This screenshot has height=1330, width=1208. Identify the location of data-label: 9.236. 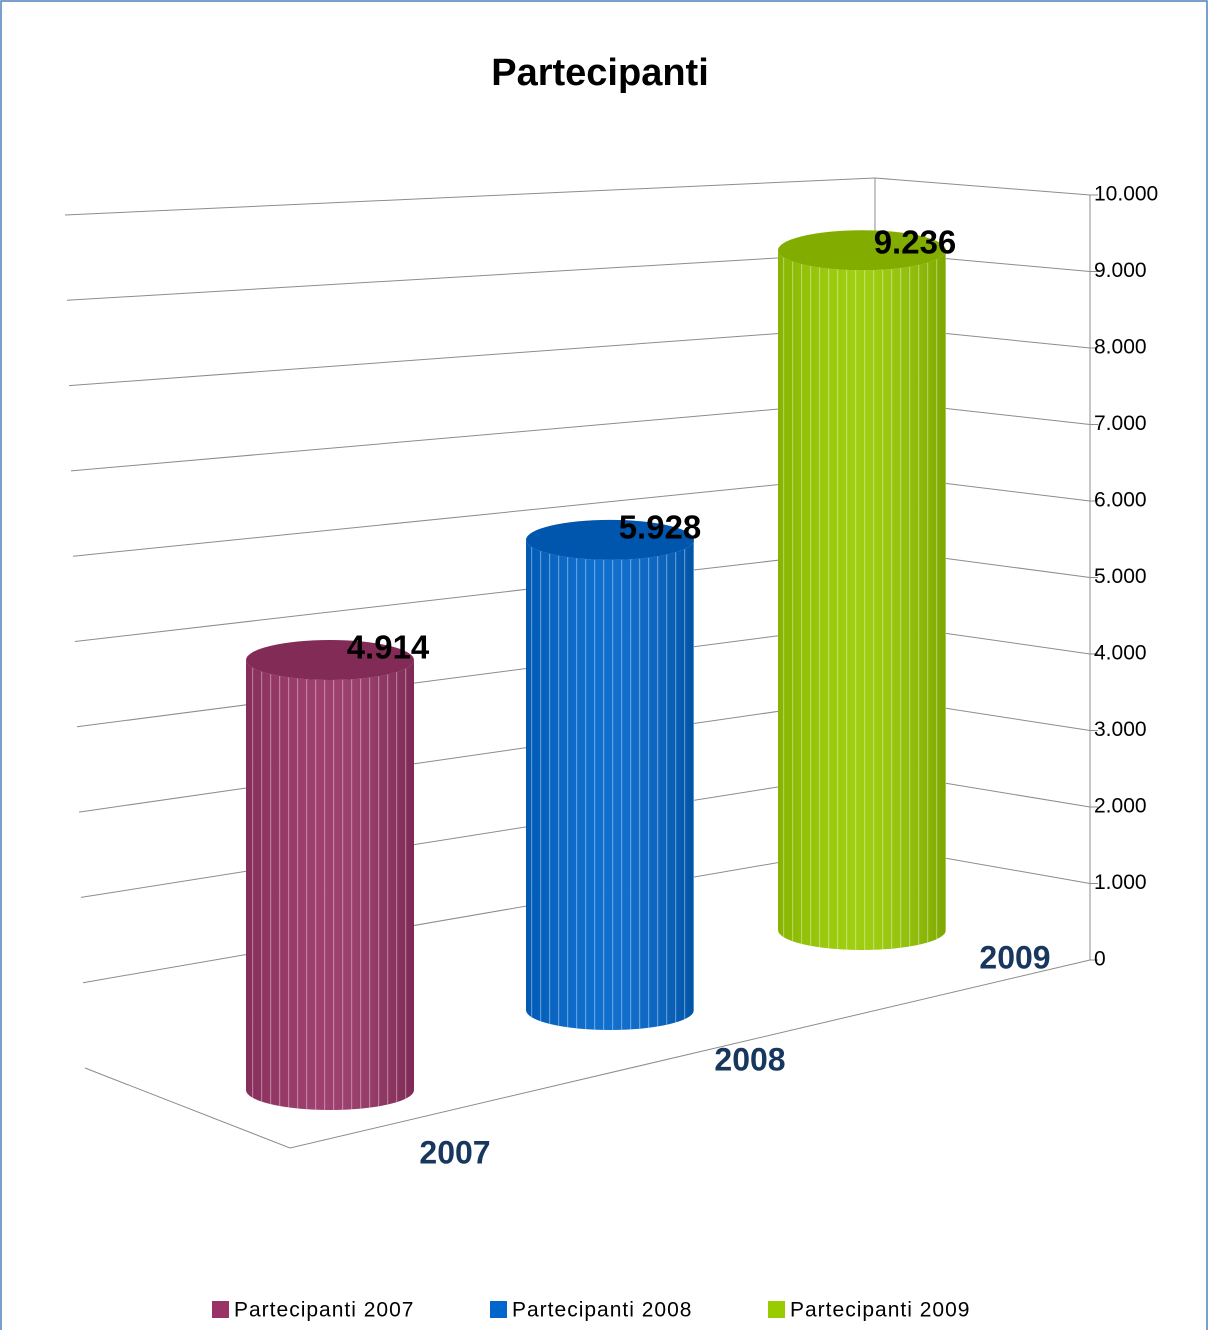
(915, 242).